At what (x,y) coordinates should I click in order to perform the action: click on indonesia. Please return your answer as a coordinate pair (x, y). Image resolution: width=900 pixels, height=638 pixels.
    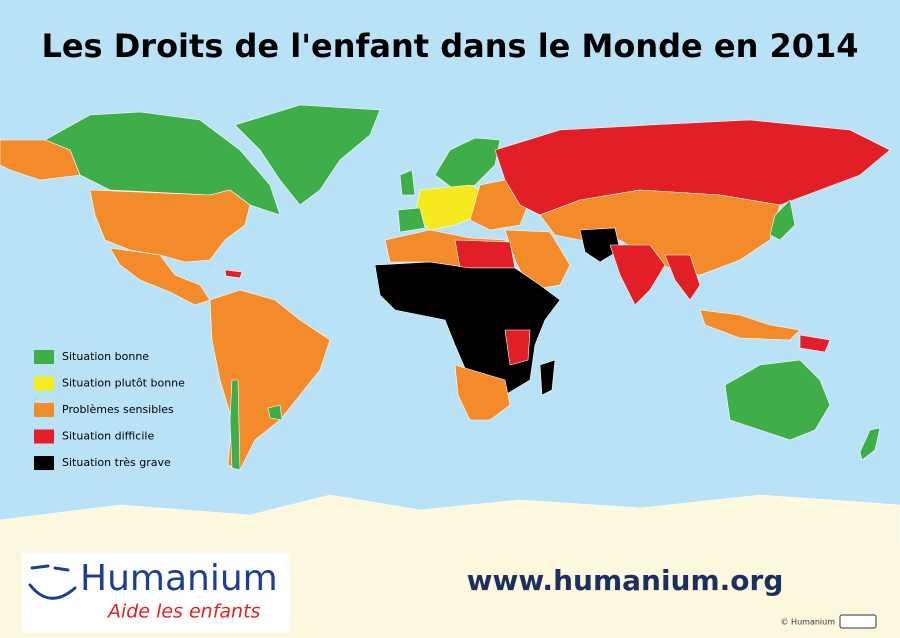
    Looking at the image, I should click on (750, 325).